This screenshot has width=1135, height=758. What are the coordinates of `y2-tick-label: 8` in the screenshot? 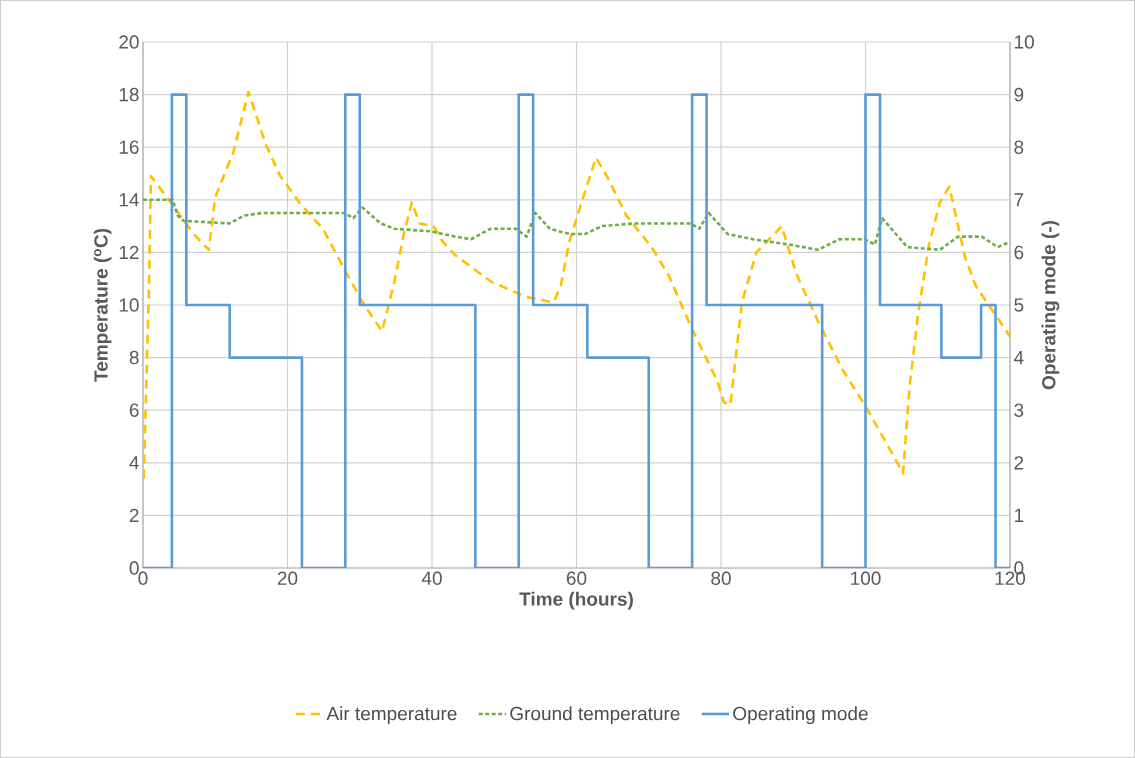 It's located at (1019, 147).